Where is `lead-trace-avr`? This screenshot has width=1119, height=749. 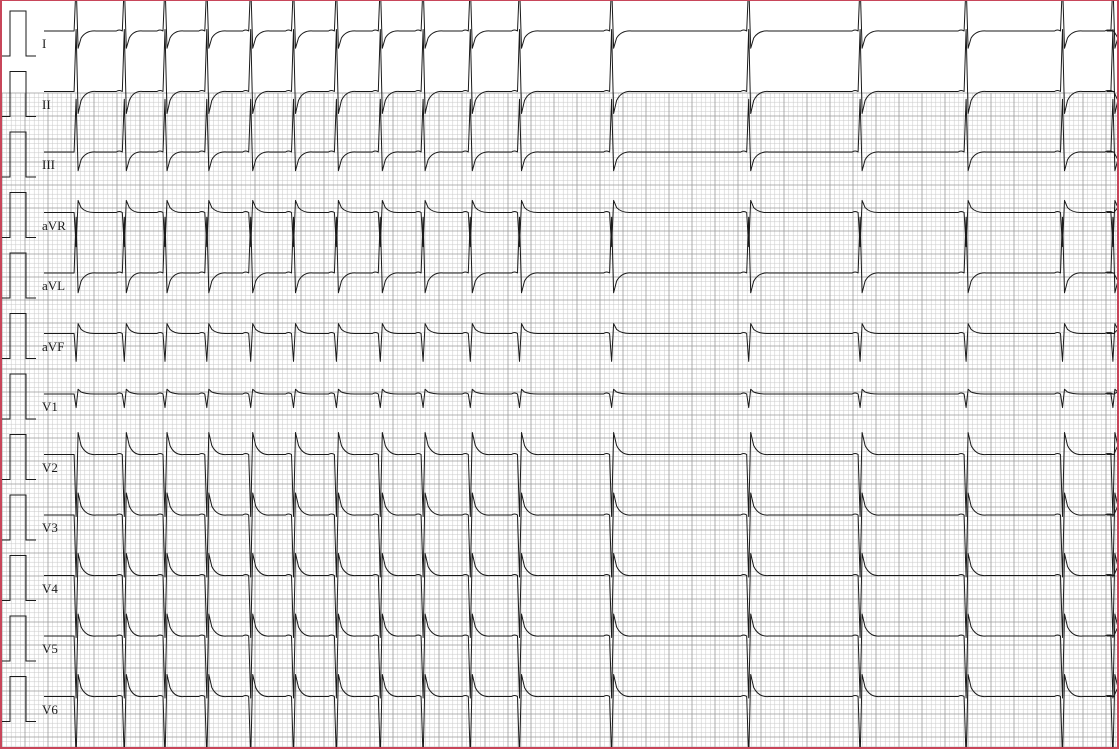
lead-trace-avr is located at coordinates (580, 223).